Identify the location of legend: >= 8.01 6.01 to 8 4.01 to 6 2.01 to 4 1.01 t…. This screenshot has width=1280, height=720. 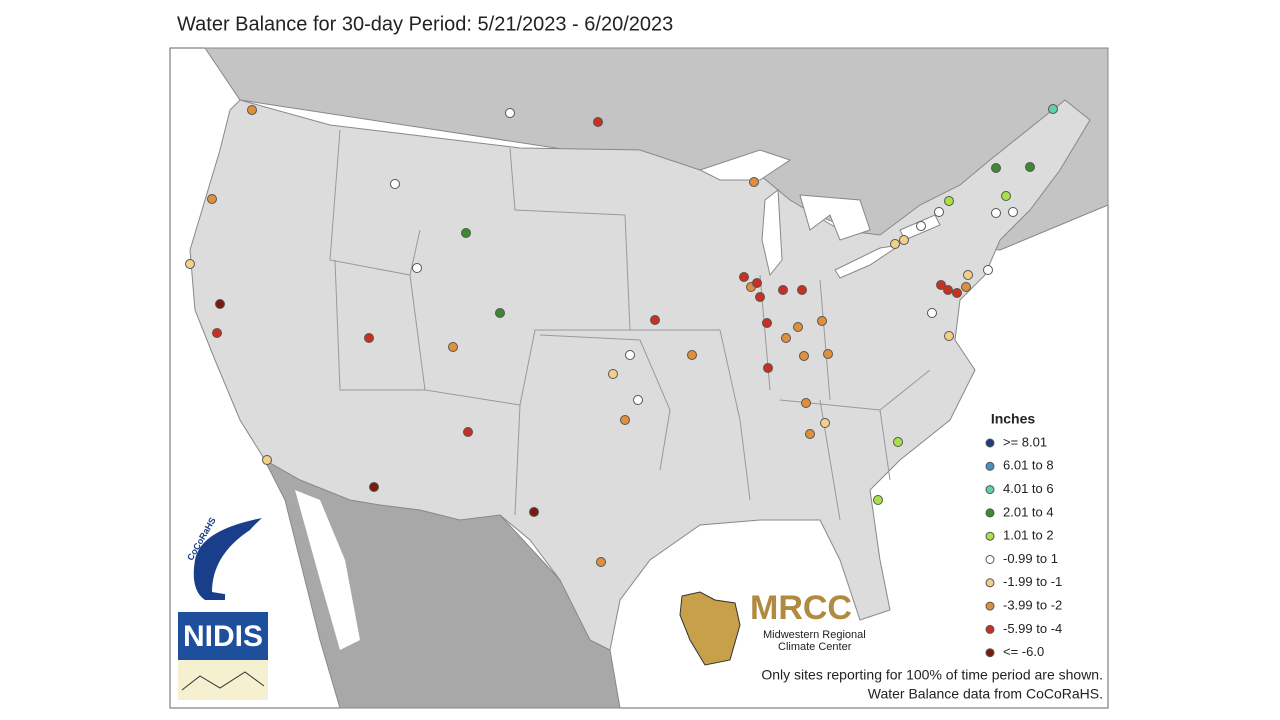
(1023, 546).